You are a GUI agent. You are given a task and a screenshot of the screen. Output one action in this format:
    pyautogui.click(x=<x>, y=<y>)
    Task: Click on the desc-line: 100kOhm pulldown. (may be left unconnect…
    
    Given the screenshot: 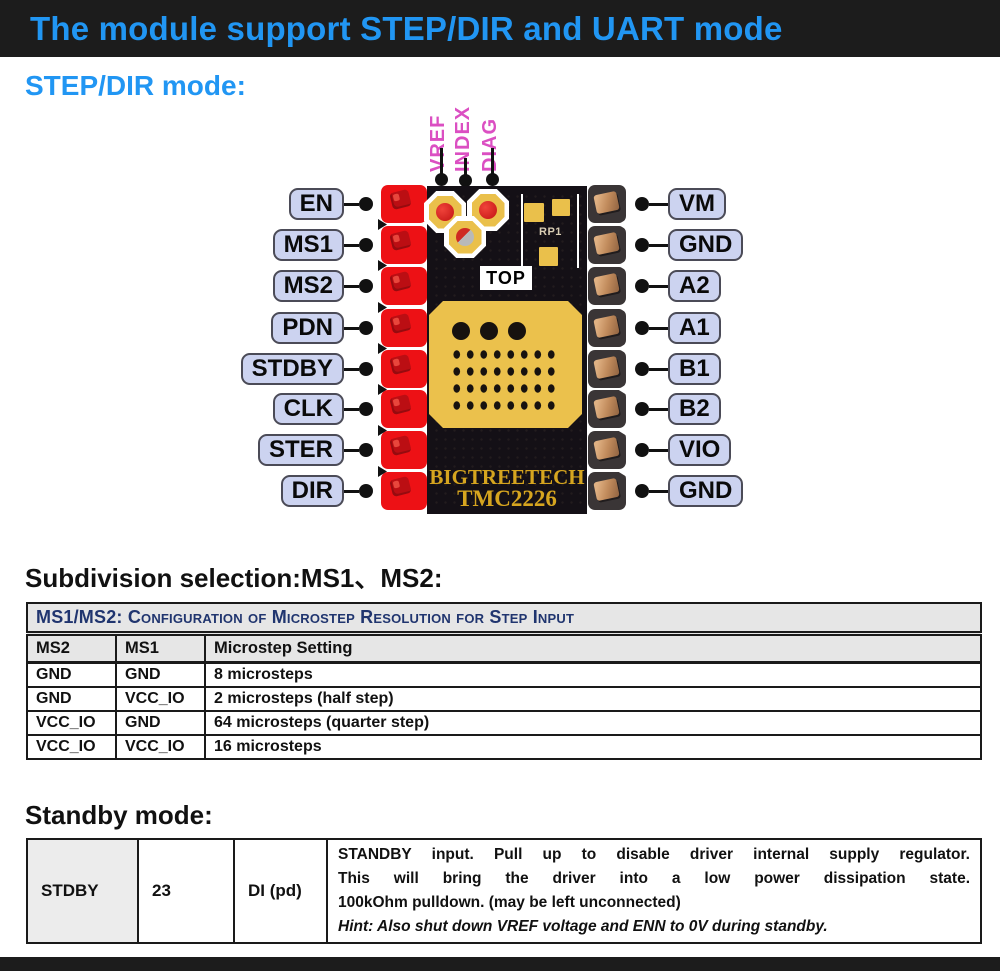 What is the action you would take?
    pyautogui.click(x=509, y=902)
    